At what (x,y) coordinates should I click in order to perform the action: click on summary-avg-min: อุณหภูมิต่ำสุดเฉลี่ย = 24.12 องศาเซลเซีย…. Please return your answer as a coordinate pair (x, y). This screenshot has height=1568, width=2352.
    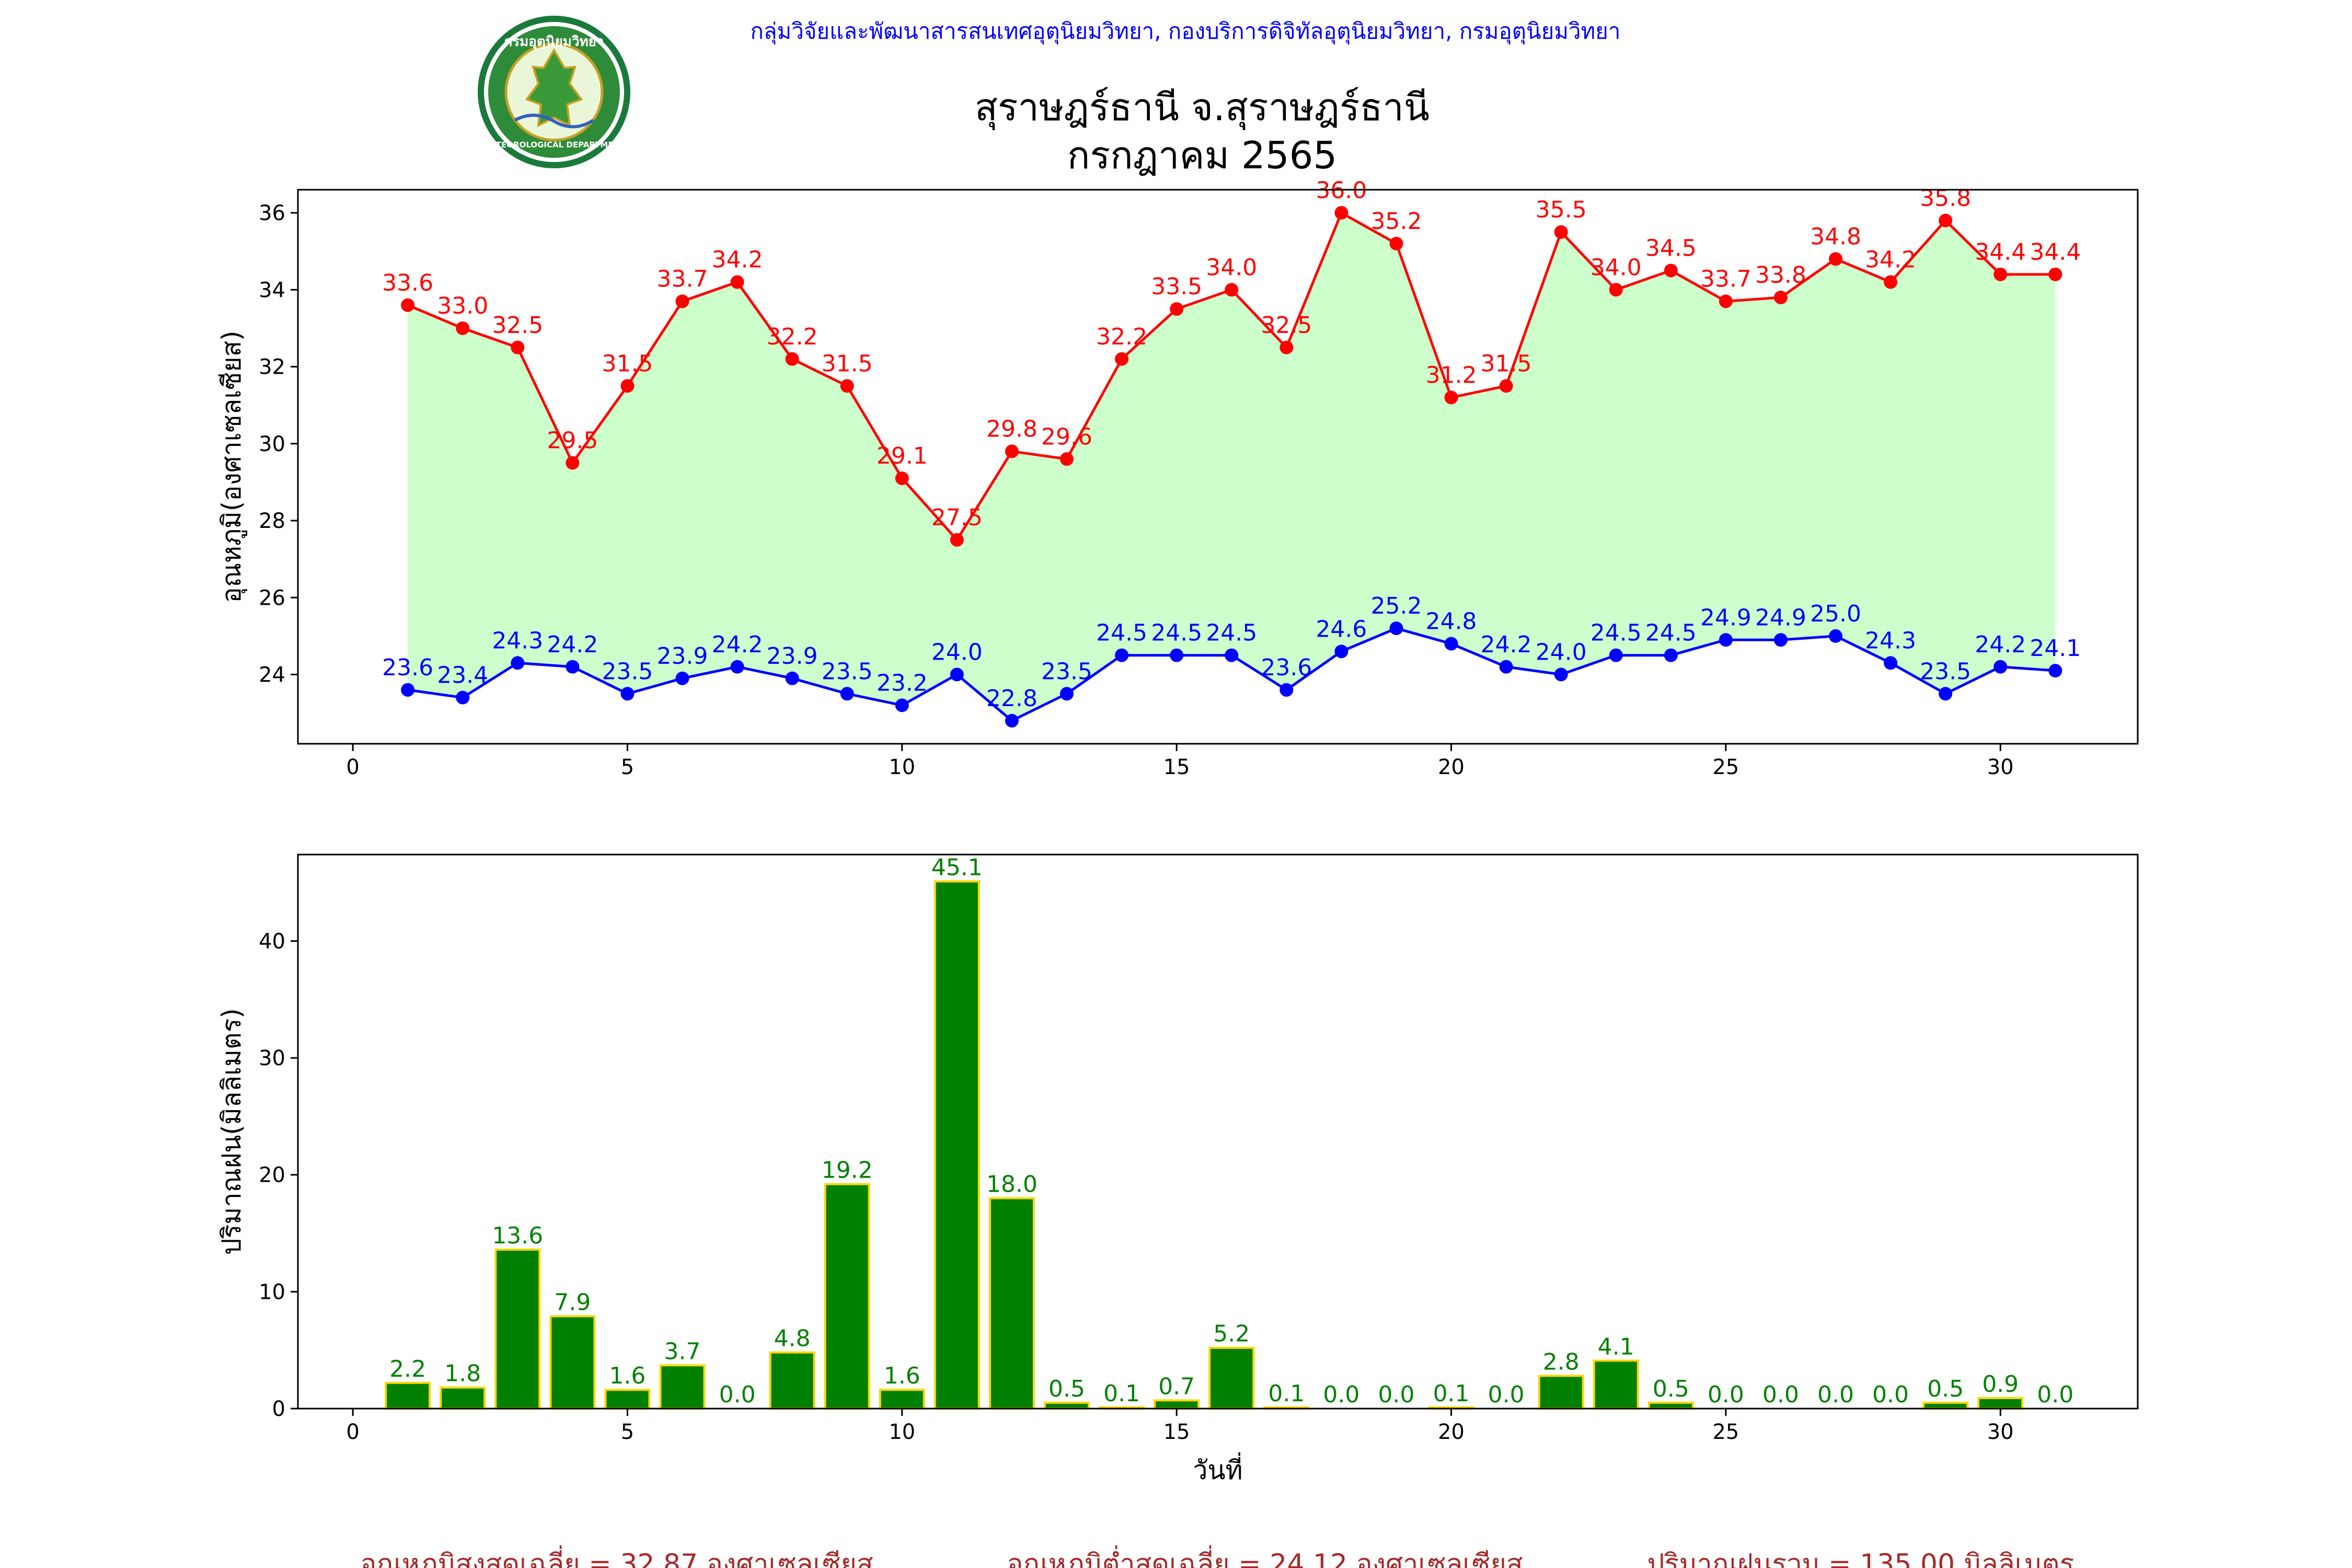
    Looking at the image, I should click on (1265, 1556).